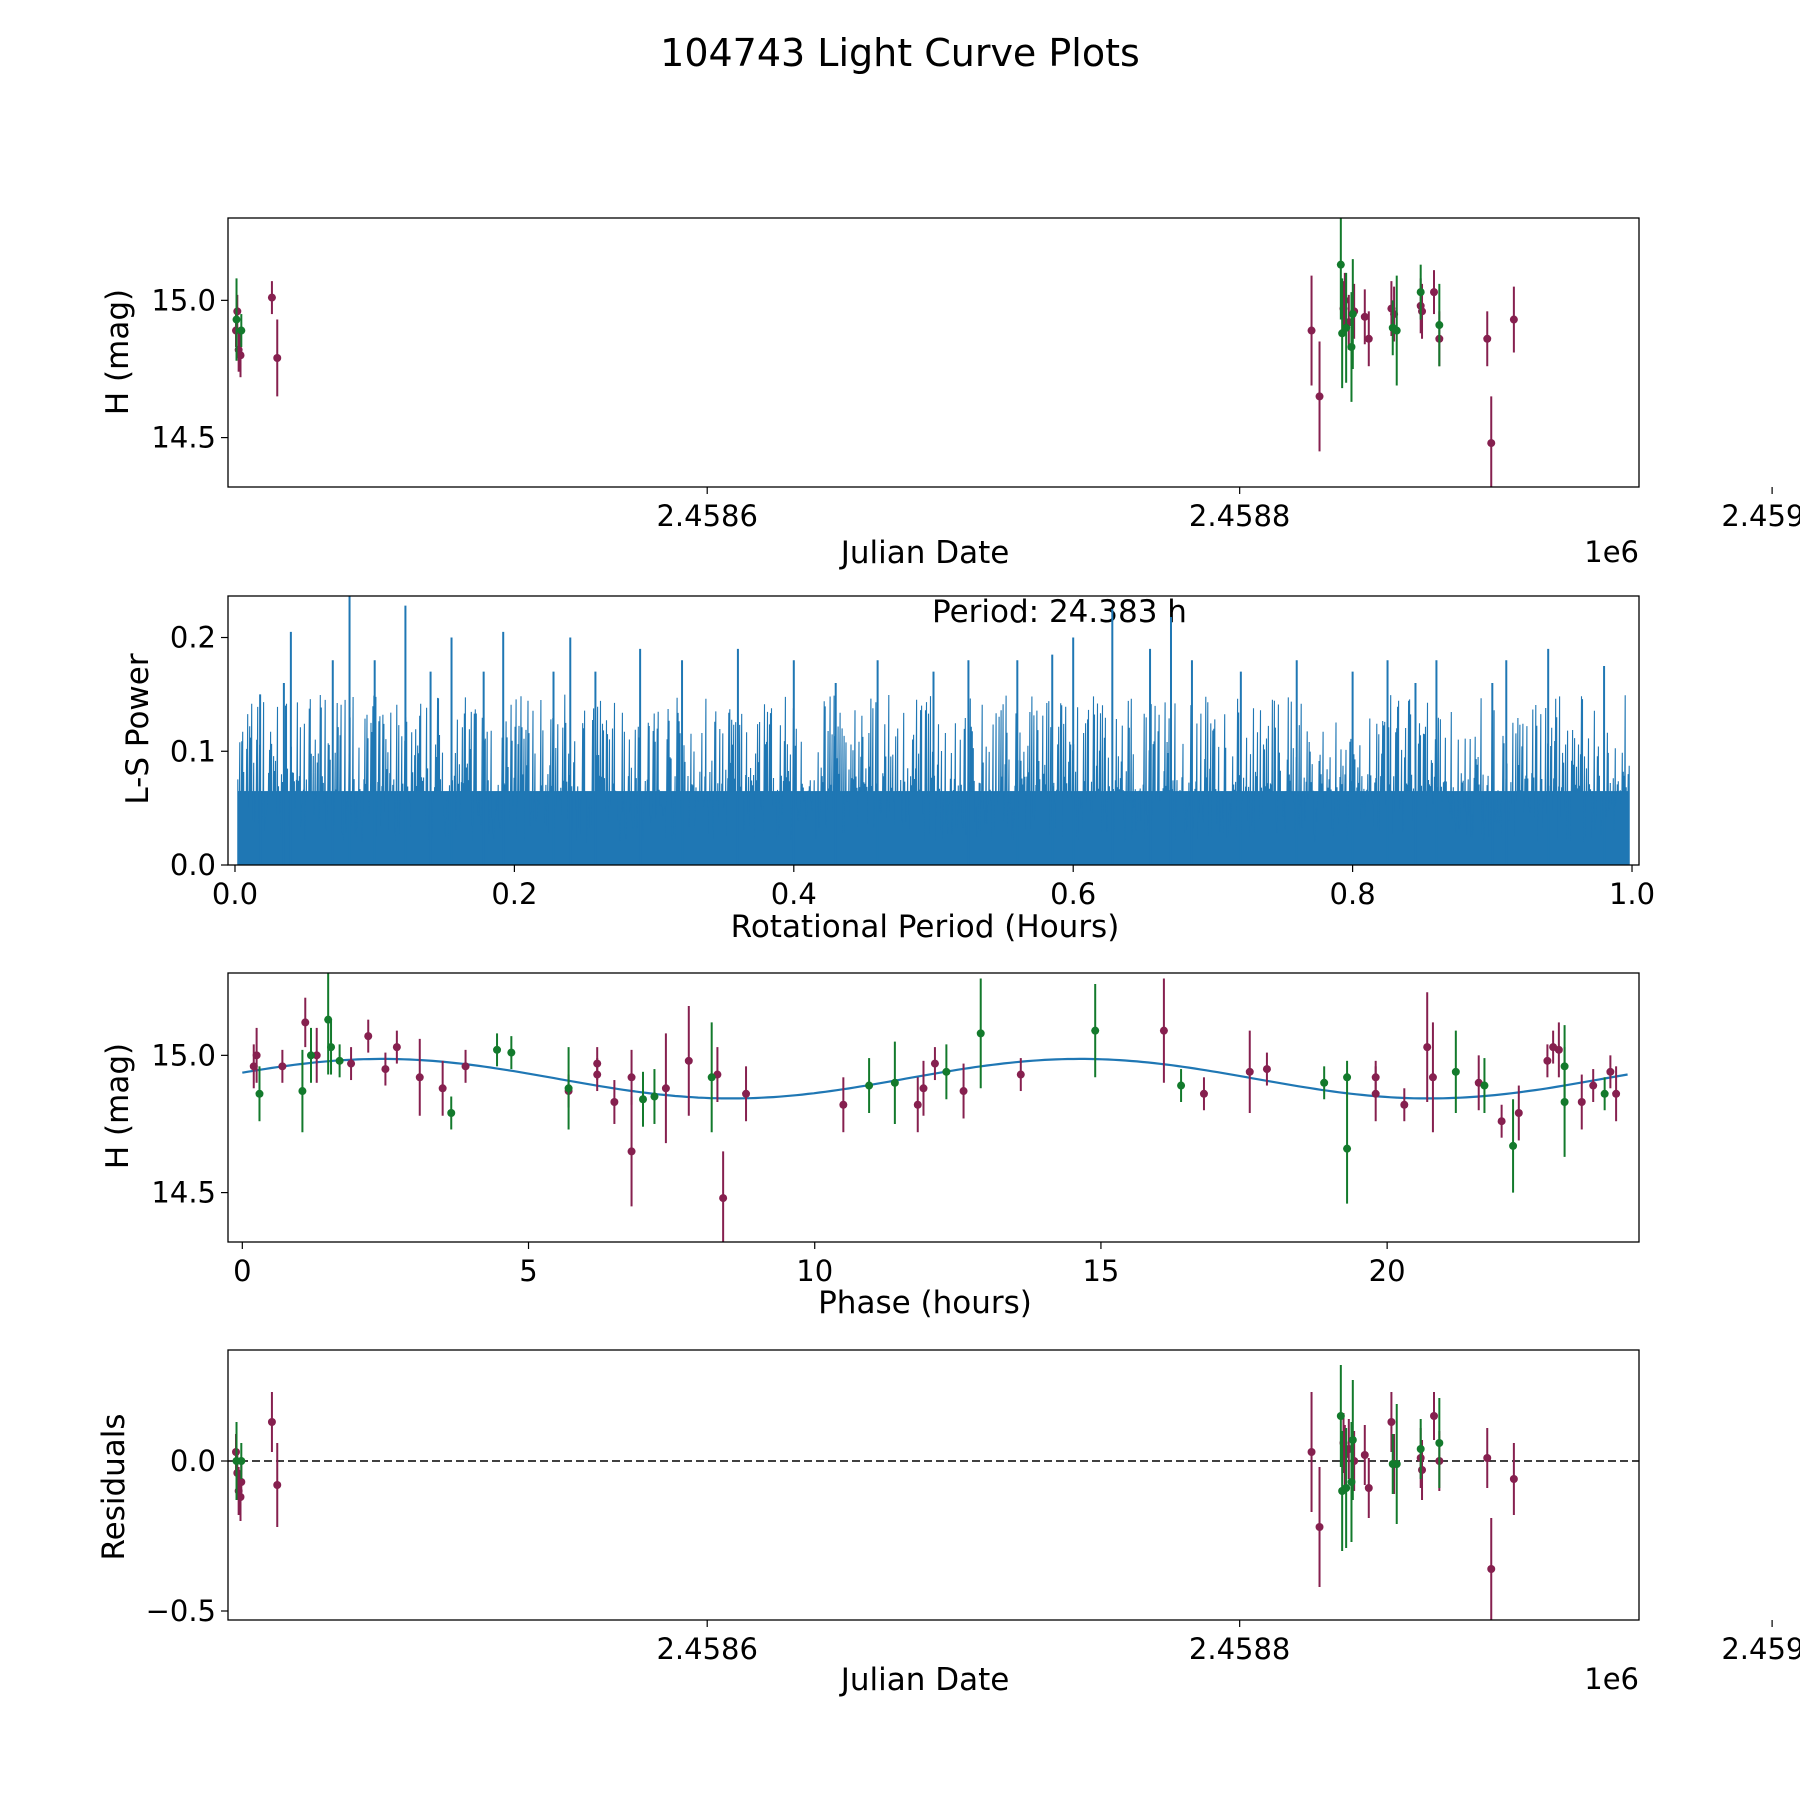  Describe the element at coordinates (1387, 1271) in the screenshot. I see `x-tick-label: 20` at that location.